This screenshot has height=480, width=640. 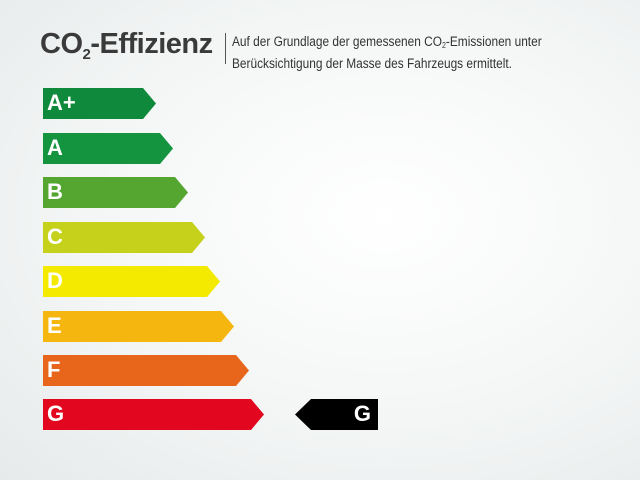 What do you see at coordinates (138, 326) in the screenshot?
I see `scale-bar-e: E` at bounding box center [138, 326].